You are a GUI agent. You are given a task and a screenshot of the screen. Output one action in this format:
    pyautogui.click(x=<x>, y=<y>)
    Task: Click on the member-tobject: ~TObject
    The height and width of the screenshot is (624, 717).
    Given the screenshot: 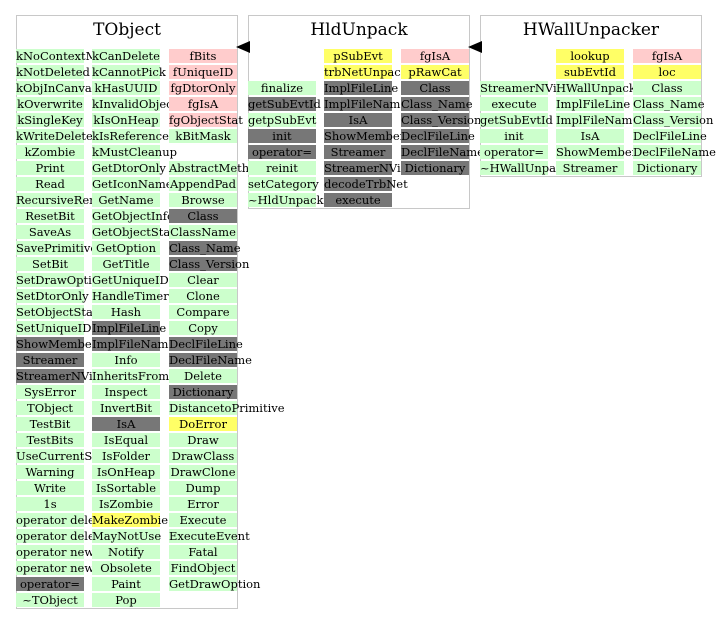 What is the action you would take?
    pyautogui.click(x=50, y=600)
    